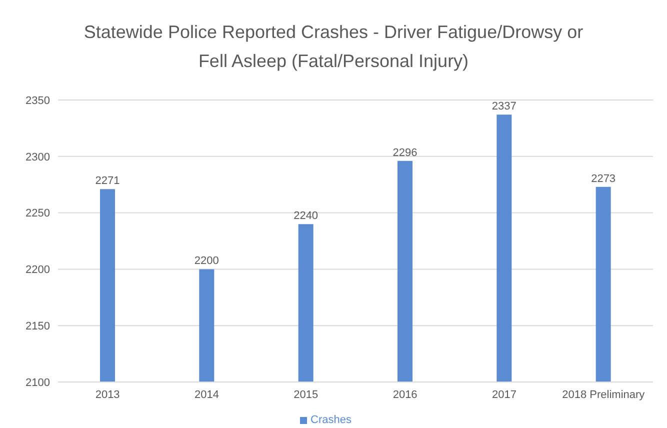  Describe the element at coordinates (333, 47) in the screenshot. I see `chart-title: Statewide Police Reported Crashes - Driver Fatigue/Drowsy or Fell Asleep (Fatal/Personal Injury)` at that location.